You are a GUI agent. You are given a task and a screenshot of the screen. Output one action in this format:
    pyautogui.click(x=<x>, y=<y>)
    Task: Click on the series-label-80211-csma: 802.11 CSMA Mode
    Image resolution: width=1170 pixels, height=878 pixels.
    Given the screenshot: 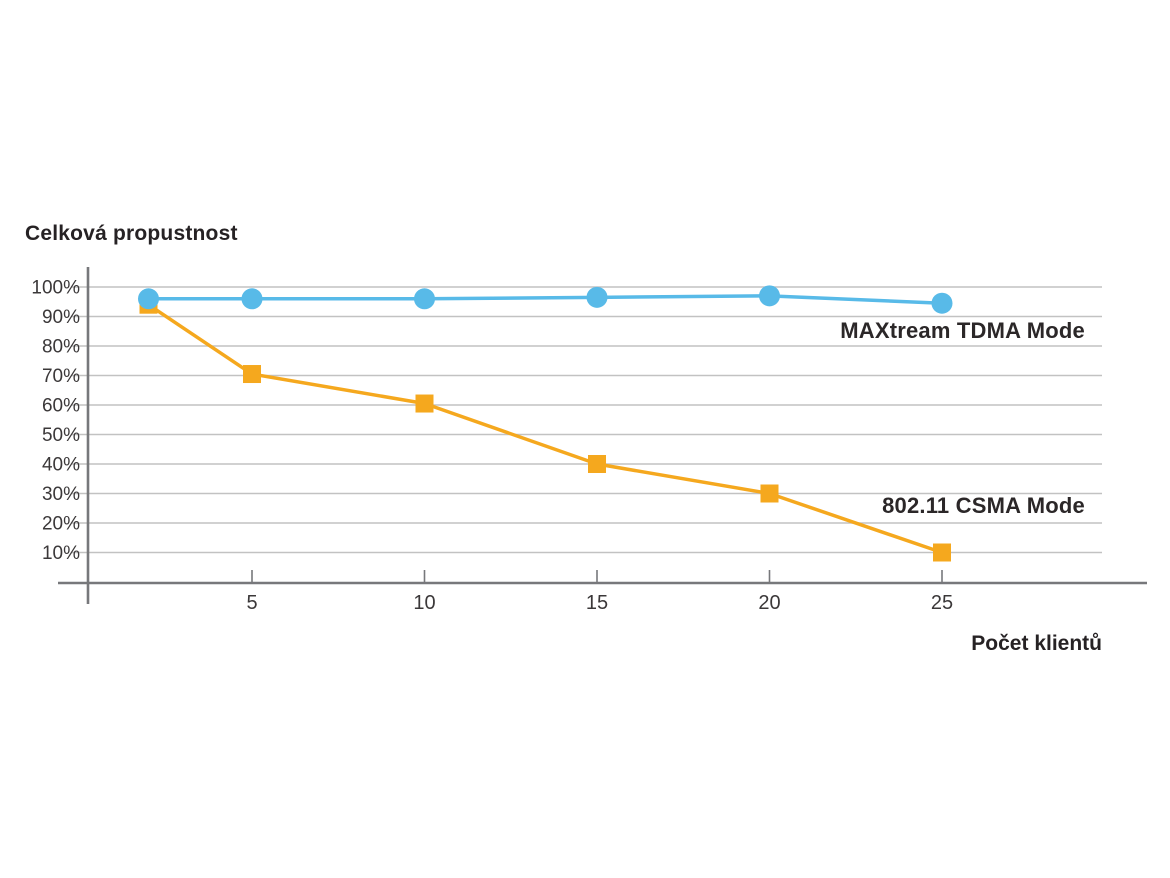 What is the action you would take?
    pyautogui.click(x=983, y=505)
    